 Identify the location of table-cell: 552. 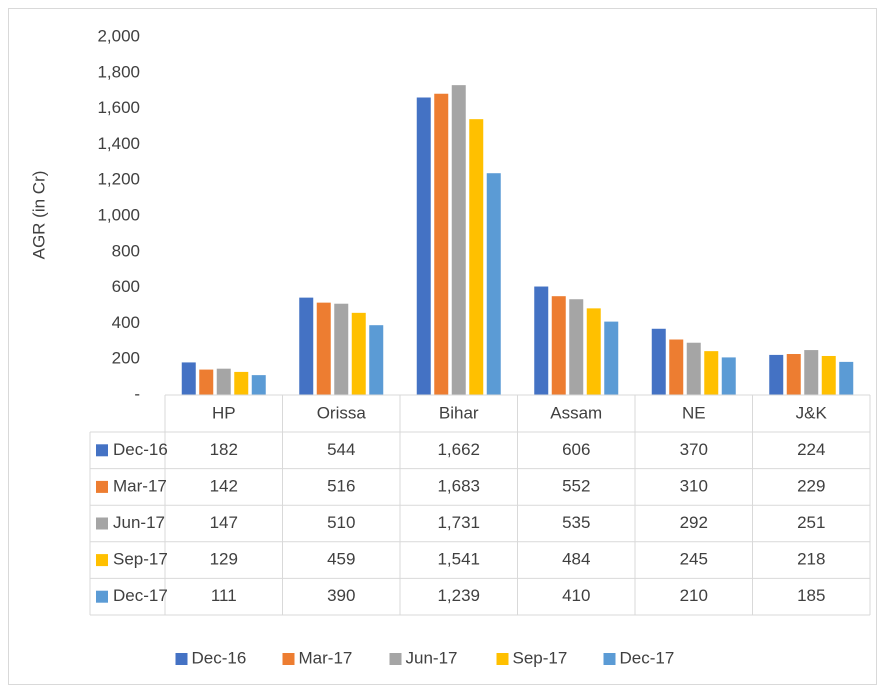
(576, 485).